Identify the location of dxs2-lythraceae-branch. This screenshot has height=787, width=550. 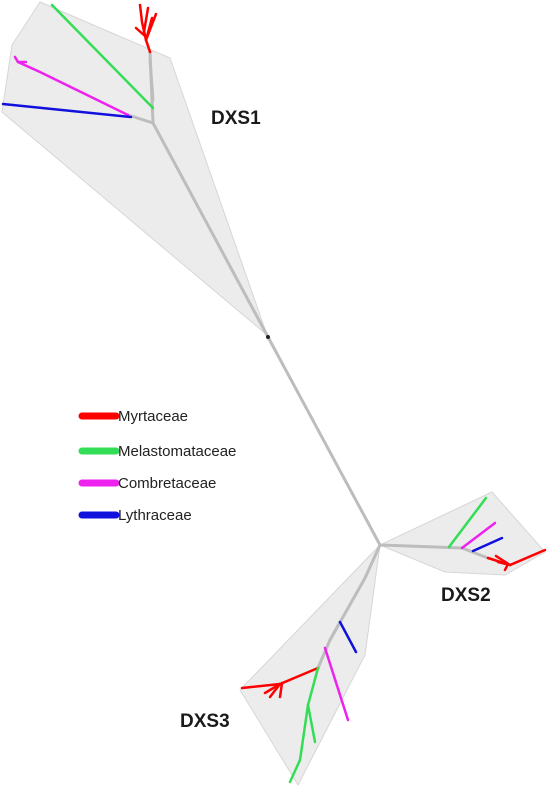
(487, 544).